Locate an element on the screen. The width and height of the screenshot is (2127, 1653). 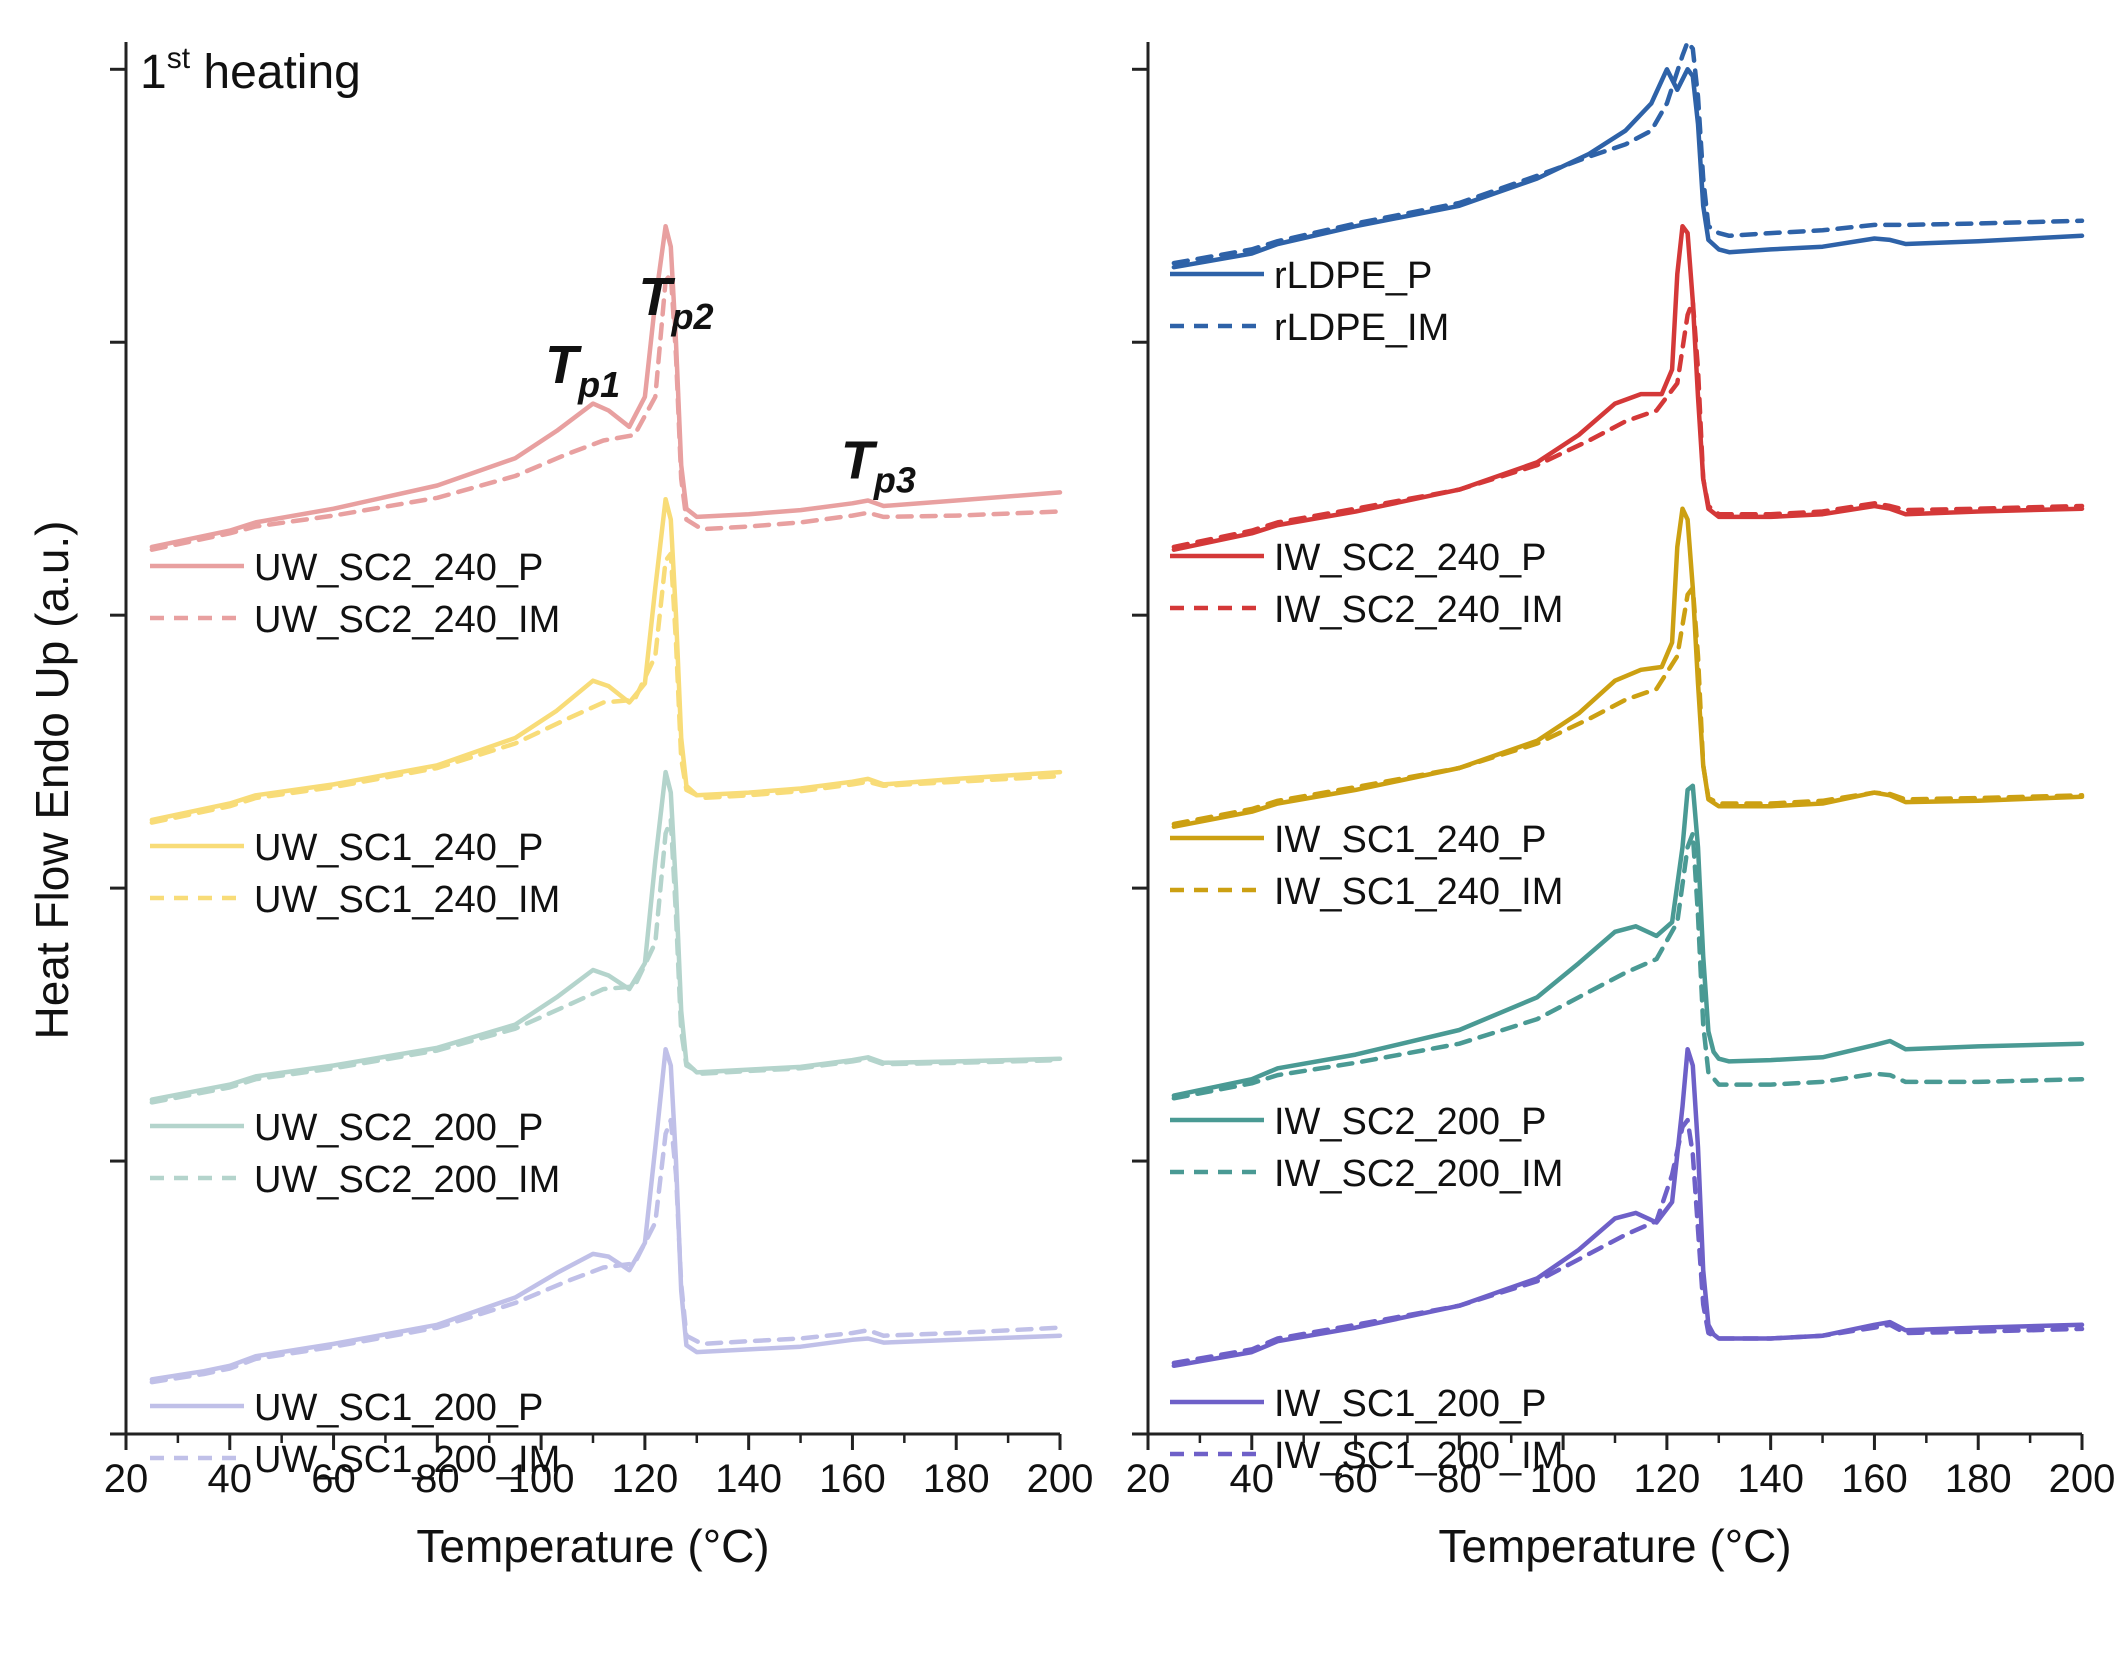
legend-label-uw-sc1-240-p: UW_SC1_240_P is located at coordinates (398, 848).